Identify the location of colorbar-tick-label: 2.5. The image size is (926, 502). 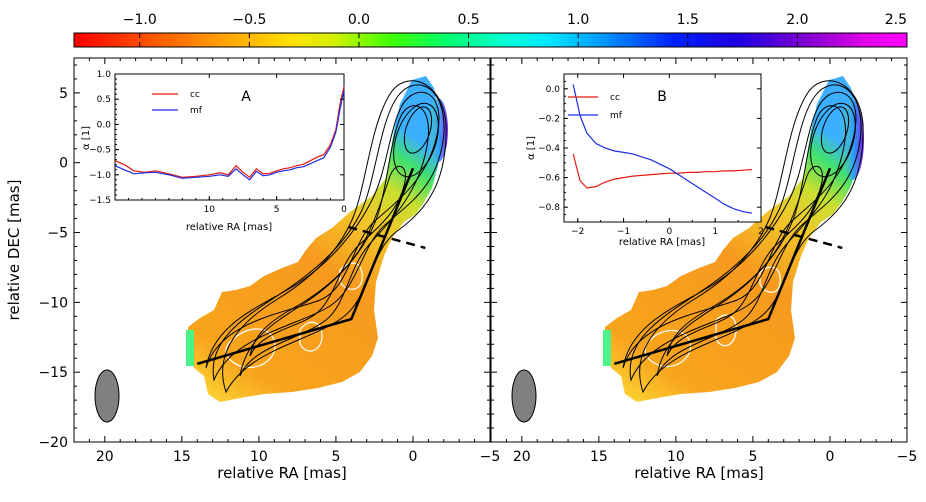
(896, 20).